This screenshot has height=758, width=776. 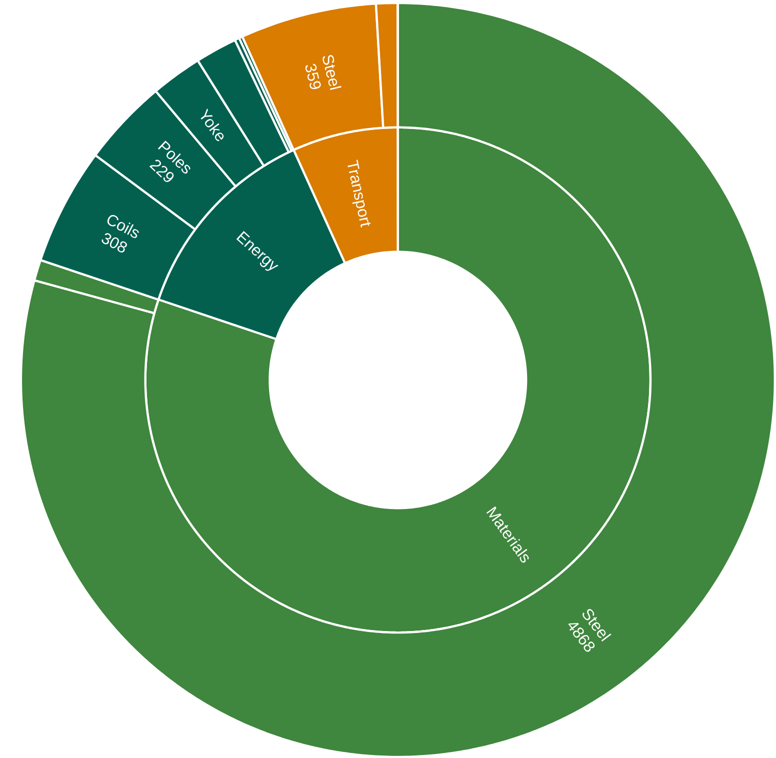 I want to click on slice-label: Steel, so click(x=332, y=72).